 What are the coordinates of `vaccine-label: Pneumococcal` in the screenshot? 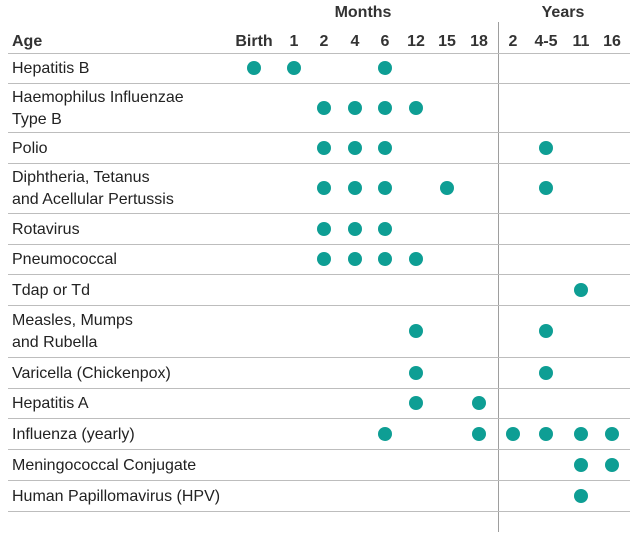 It's located at (64, 259).